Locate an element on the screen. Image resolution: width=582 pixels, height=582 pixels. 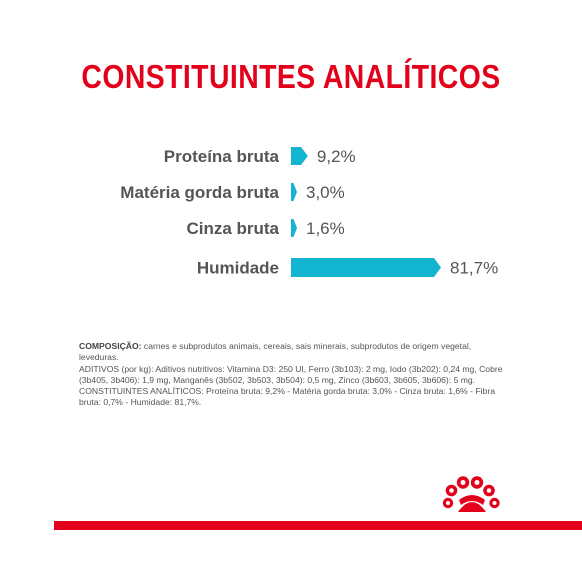
chart-title: CONSTITUINTES ANALÍTICOS is located at coordinates (291, 76).